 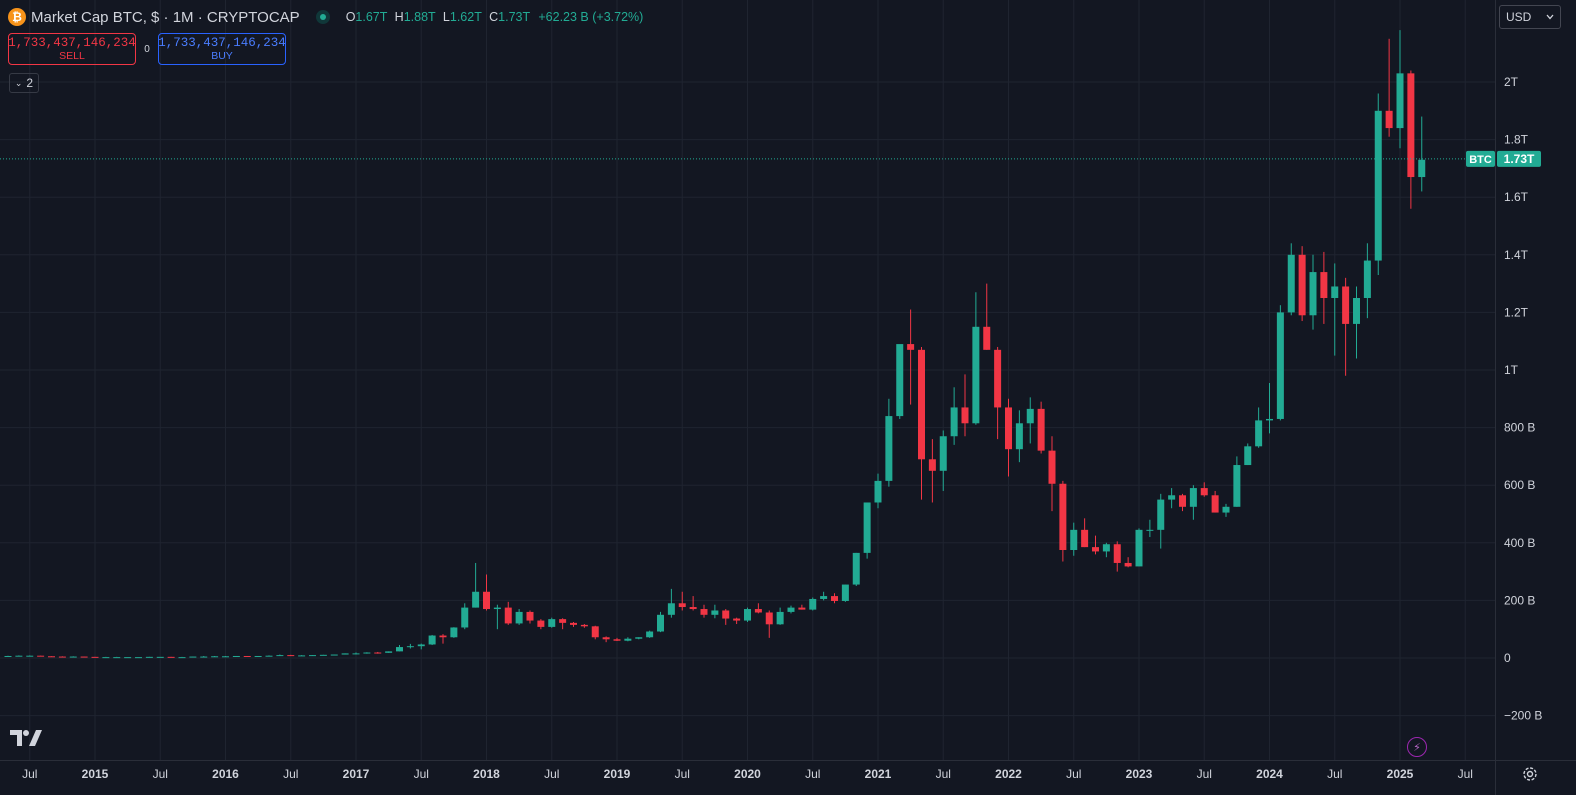 I want to click on symbol-tag-label: BTC, so click(x=1480, y=160).